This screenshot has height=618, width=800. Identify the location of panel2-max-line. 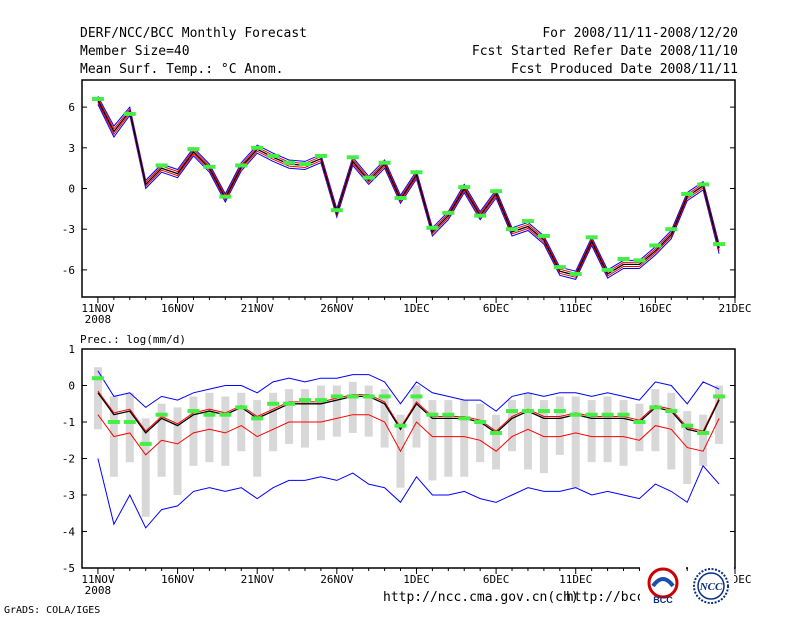
(408, 391).